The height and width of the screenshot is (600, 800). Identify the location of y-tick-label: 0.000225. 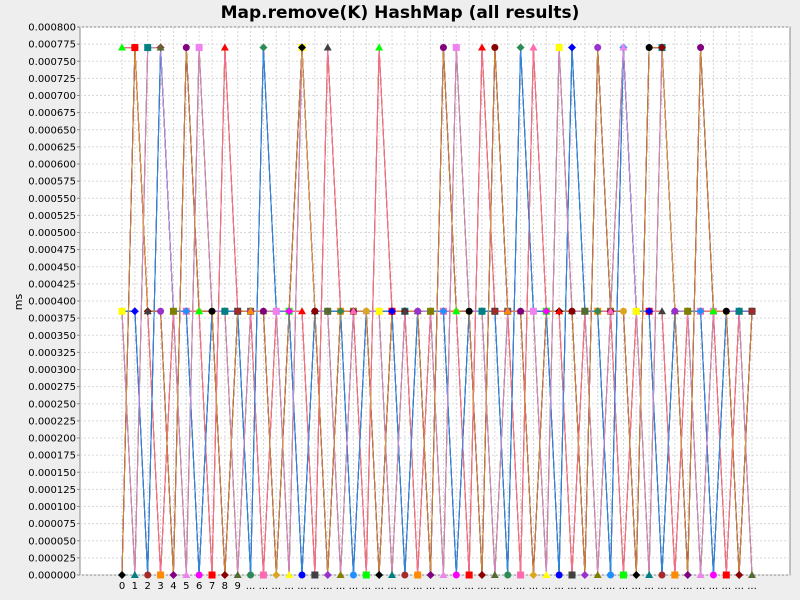
(52, 421).